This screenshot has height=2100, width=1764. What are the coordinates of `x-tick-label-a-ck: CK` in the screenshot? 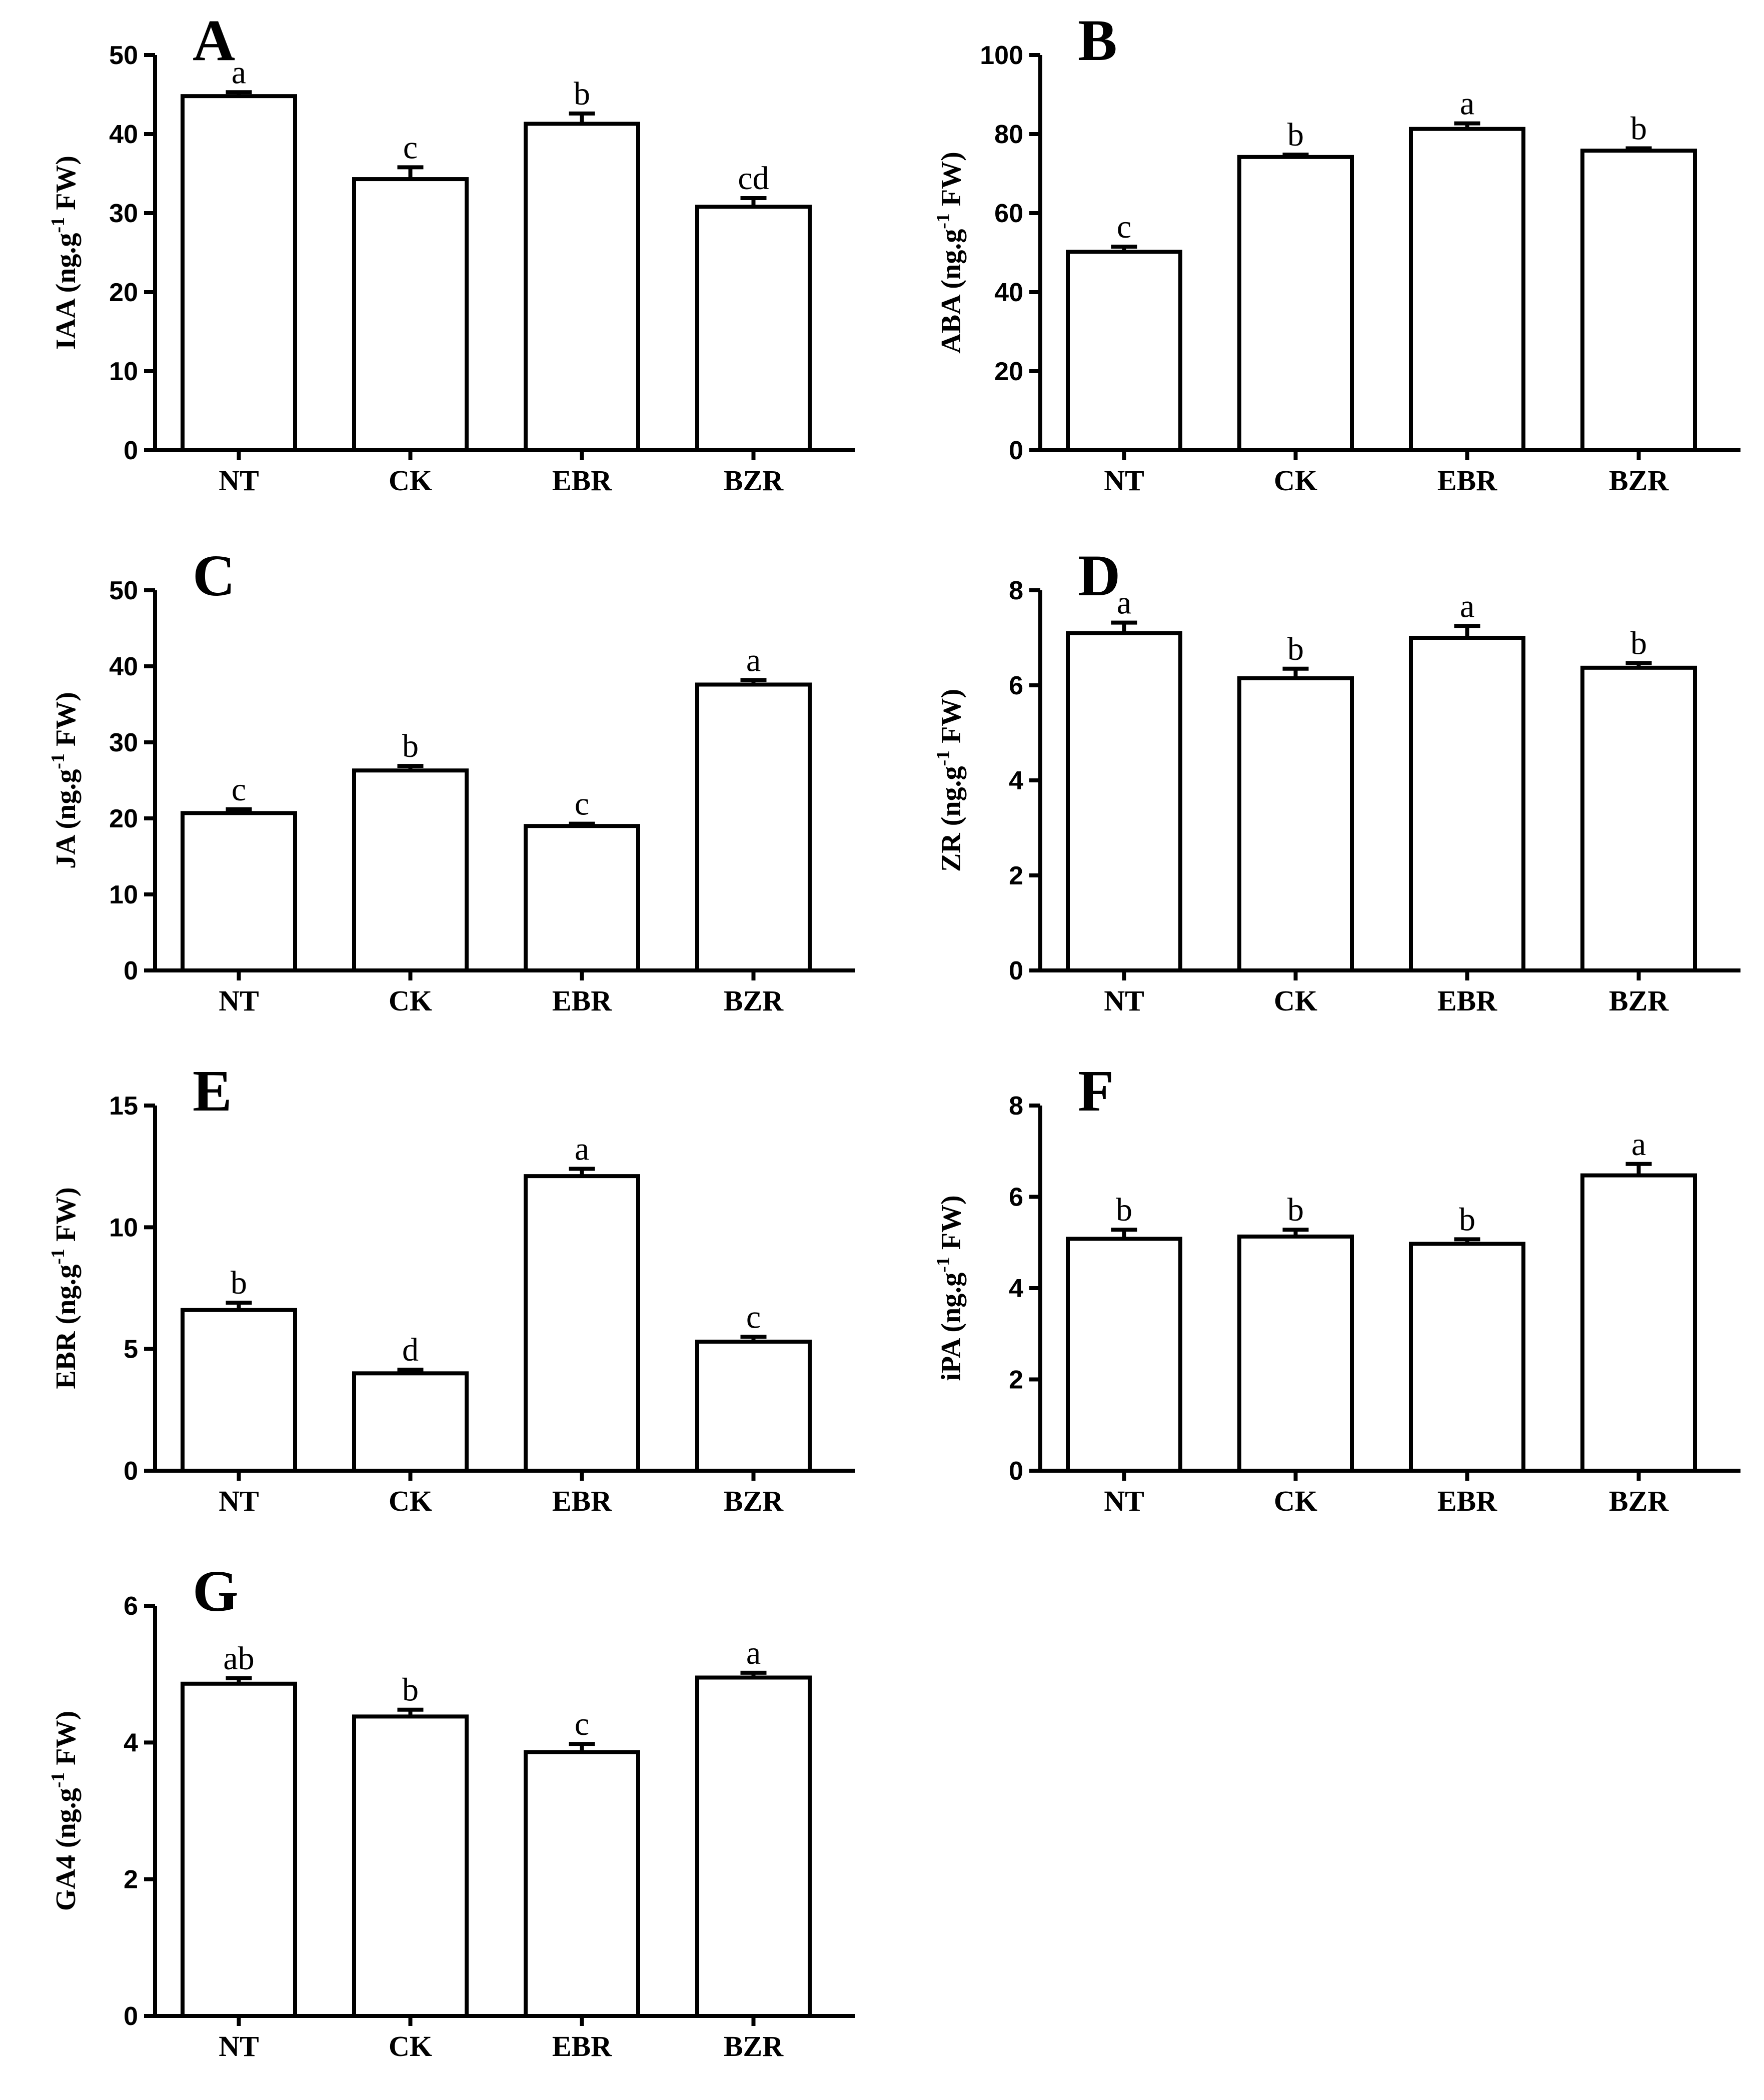 It's located at (410, 480).